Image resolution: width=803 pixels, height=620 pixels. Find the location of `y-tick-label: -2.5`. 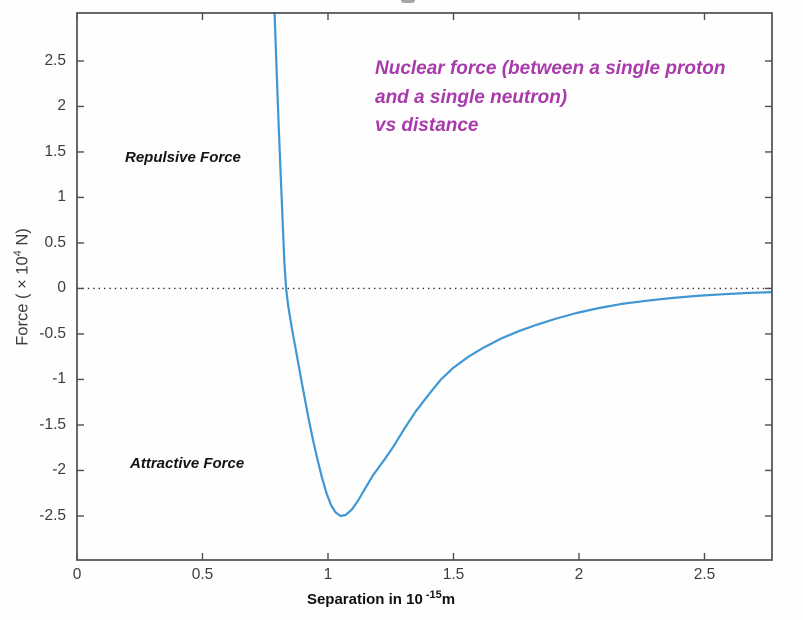

y-tick-label: -2.5 is located at coordinates (52, 515).